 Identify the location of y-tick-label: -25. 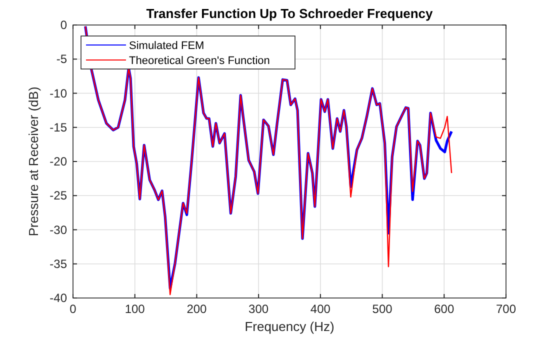
(59, 195).